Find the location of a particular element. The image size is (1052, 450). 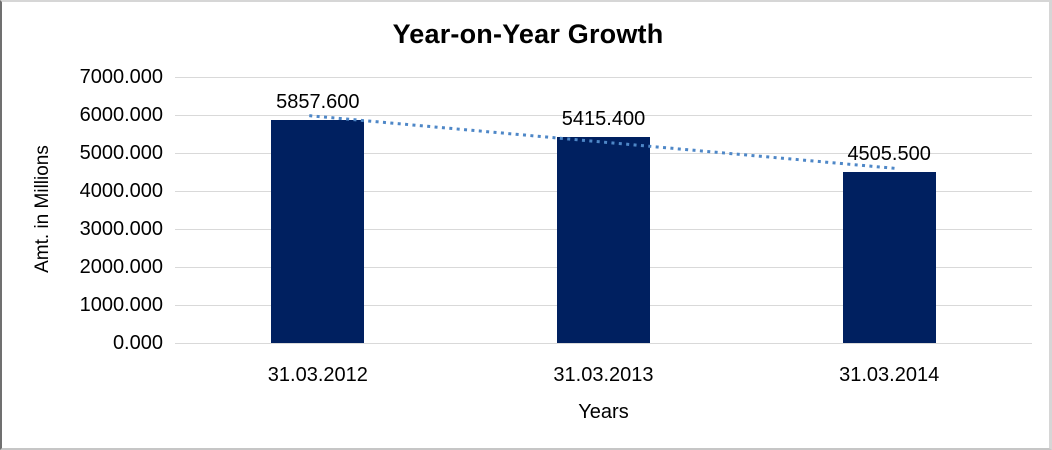

y-tick-label: 3000.000 is located at coordinates (121, 229).